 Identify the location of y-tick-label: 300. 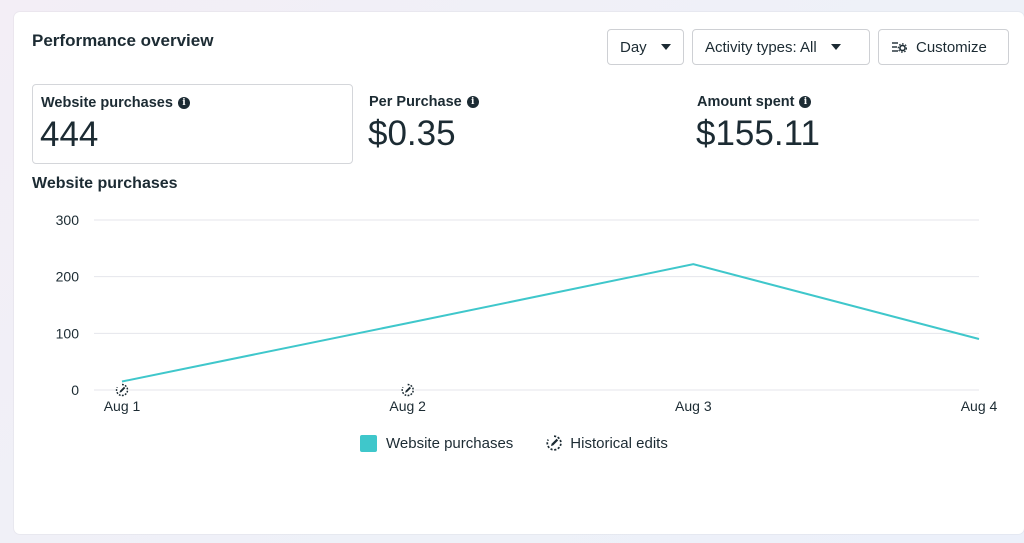
(68, 220).